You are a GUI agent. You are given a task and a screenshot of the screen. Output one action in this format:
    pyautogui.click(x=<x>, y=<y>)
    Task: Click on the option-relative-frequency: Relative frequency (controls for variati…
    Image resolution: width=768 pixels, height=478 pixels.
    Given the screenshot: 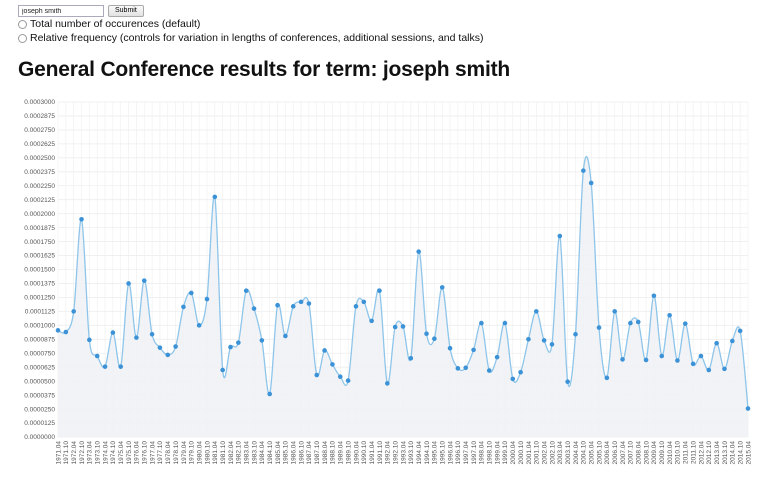 What is the action you would take?
    pyautogui.click(x=251, y=38)
    